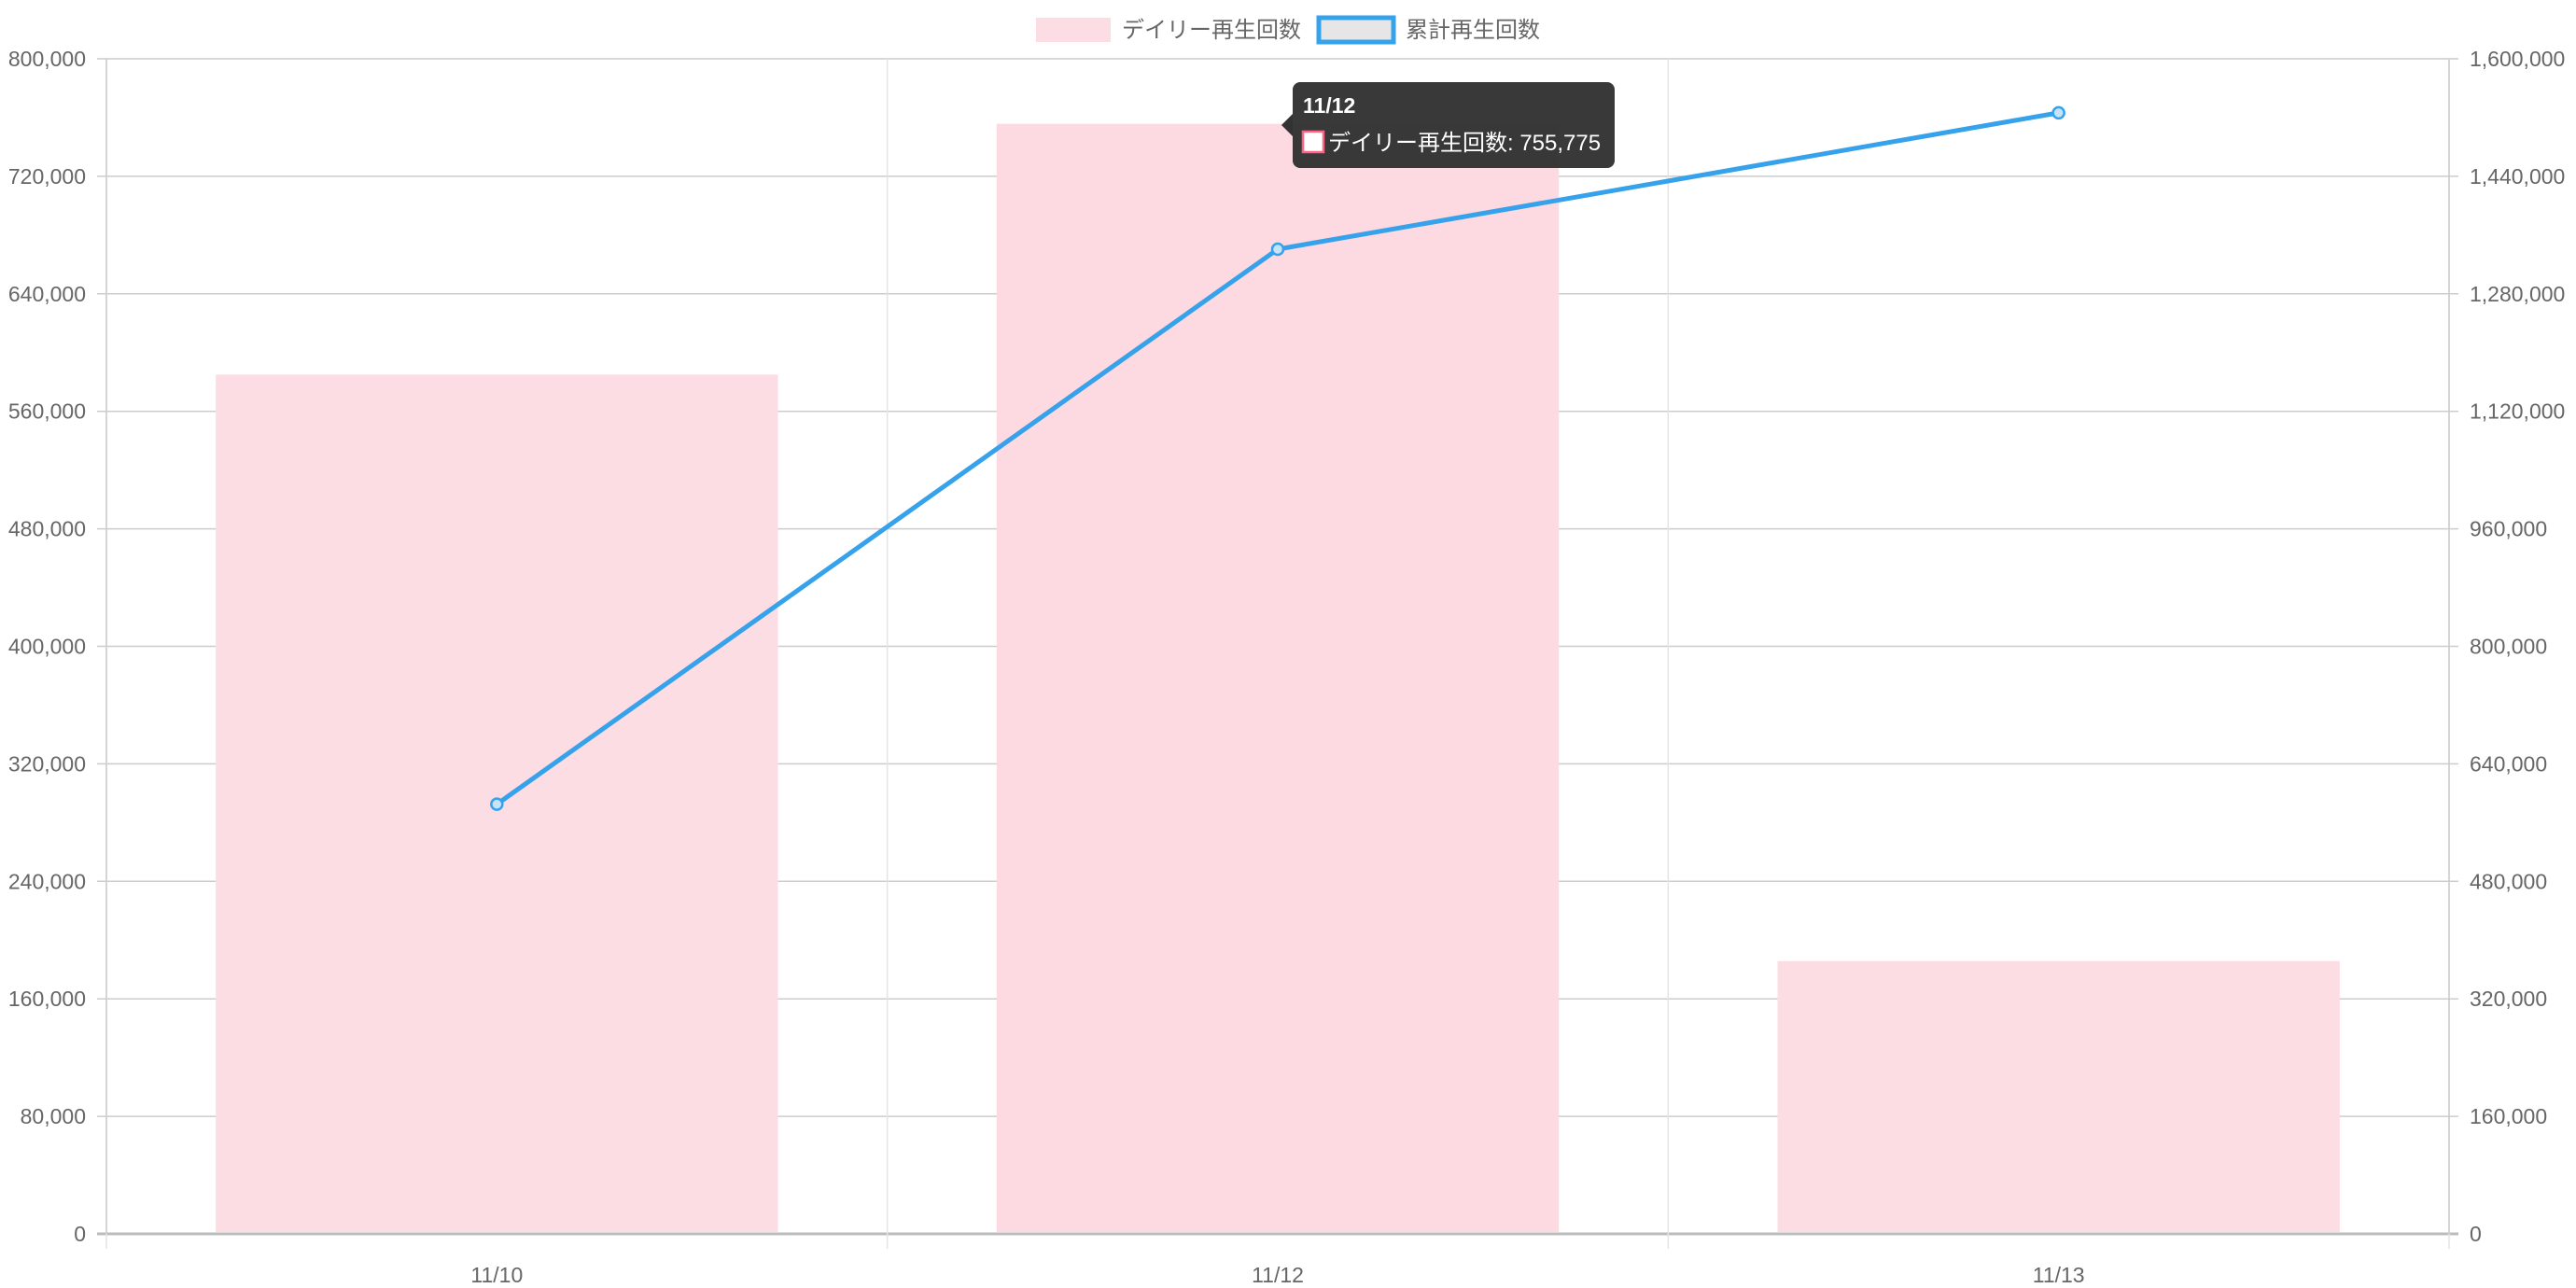 This screenshot has height=1288, width=2576. What do you see at coordinates (47, 294) in the screenshot?
I see `left-tick-label: 640,000` at bounding box center [47, 294].